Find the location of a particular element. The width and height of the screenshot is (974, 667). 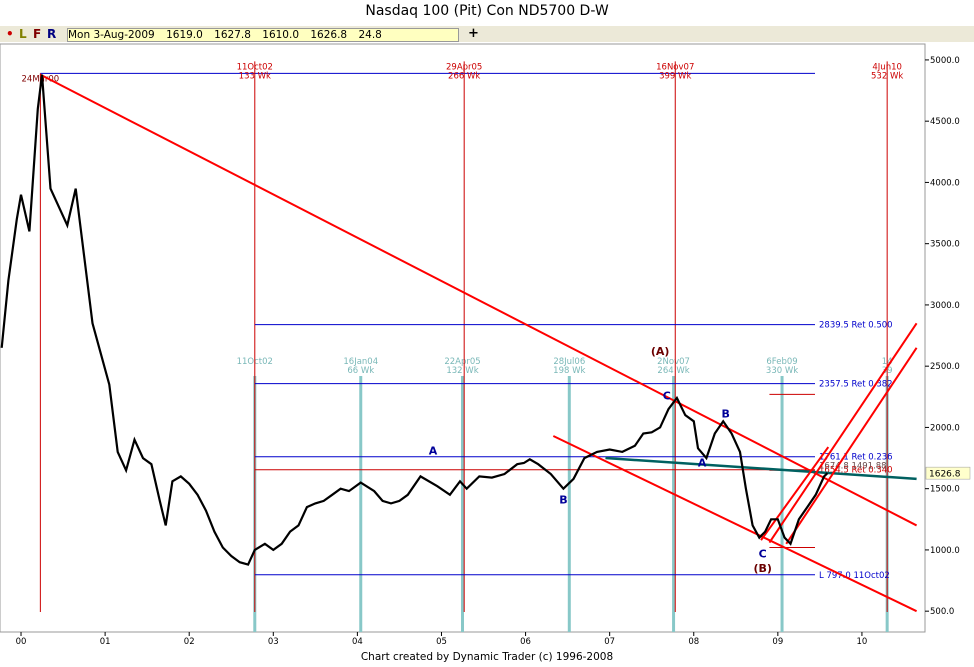

y-tick-label: 4500.0 is located at coordinates (945, 122).